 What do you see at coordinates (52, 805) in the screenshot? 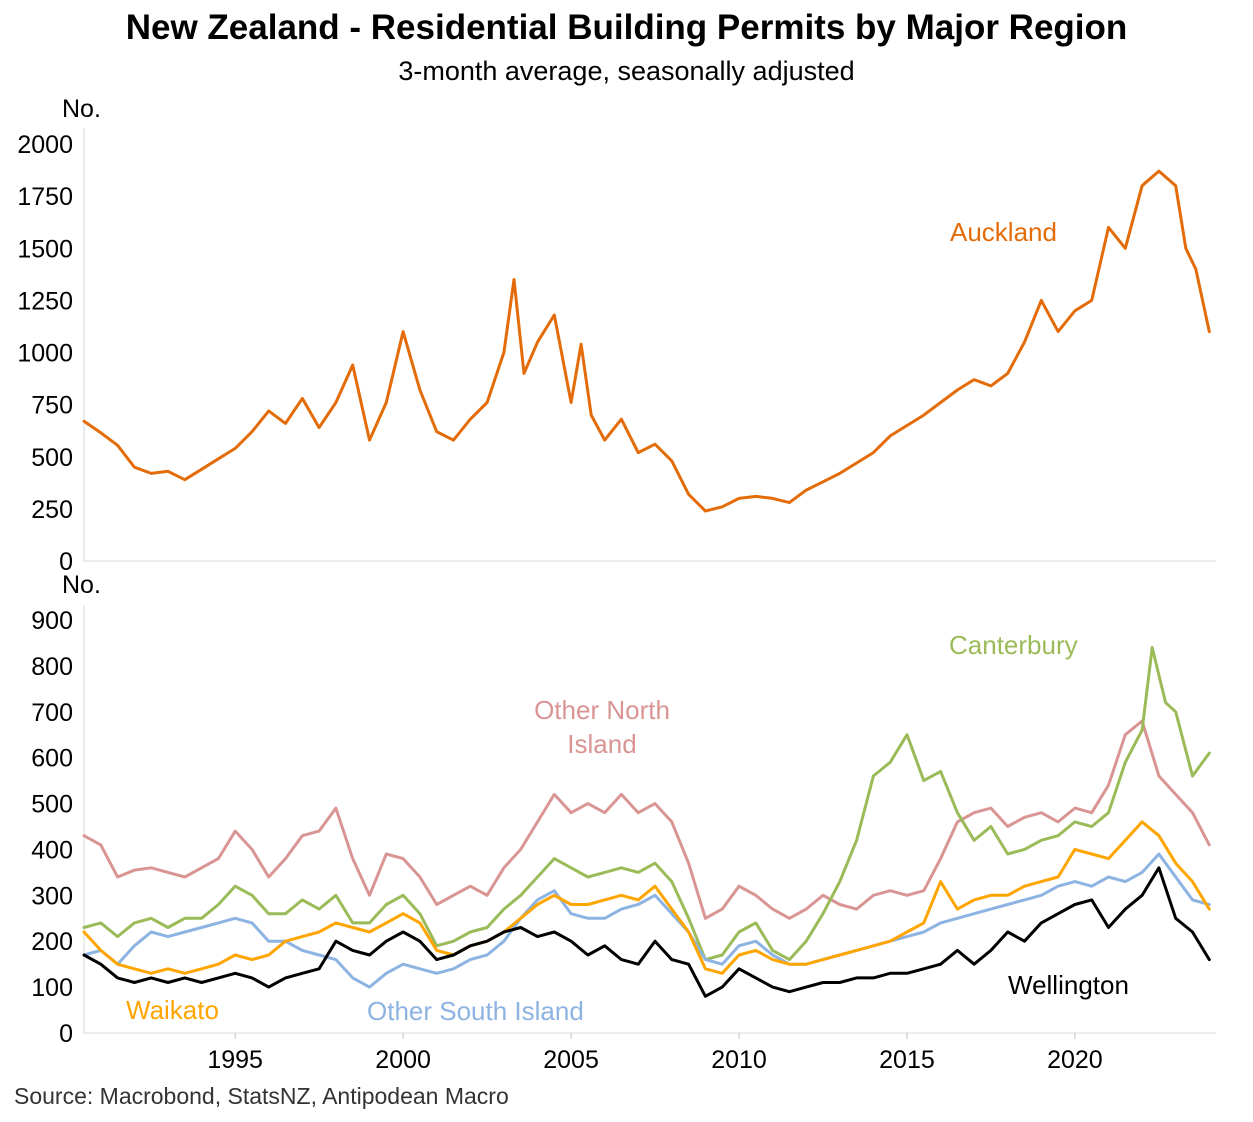
I see `bottom-y-tick-label: 500` at bounding box center [52, 805].